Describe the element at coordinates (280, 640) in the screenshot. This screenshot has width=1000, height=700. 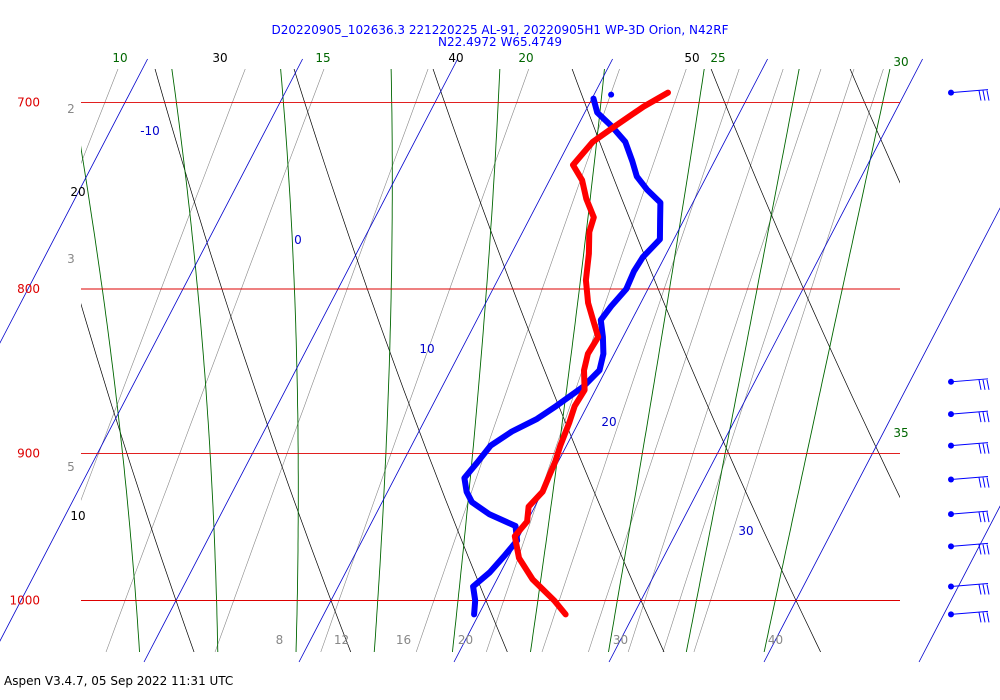
I see `temperature-tick-label: 8` at that location.